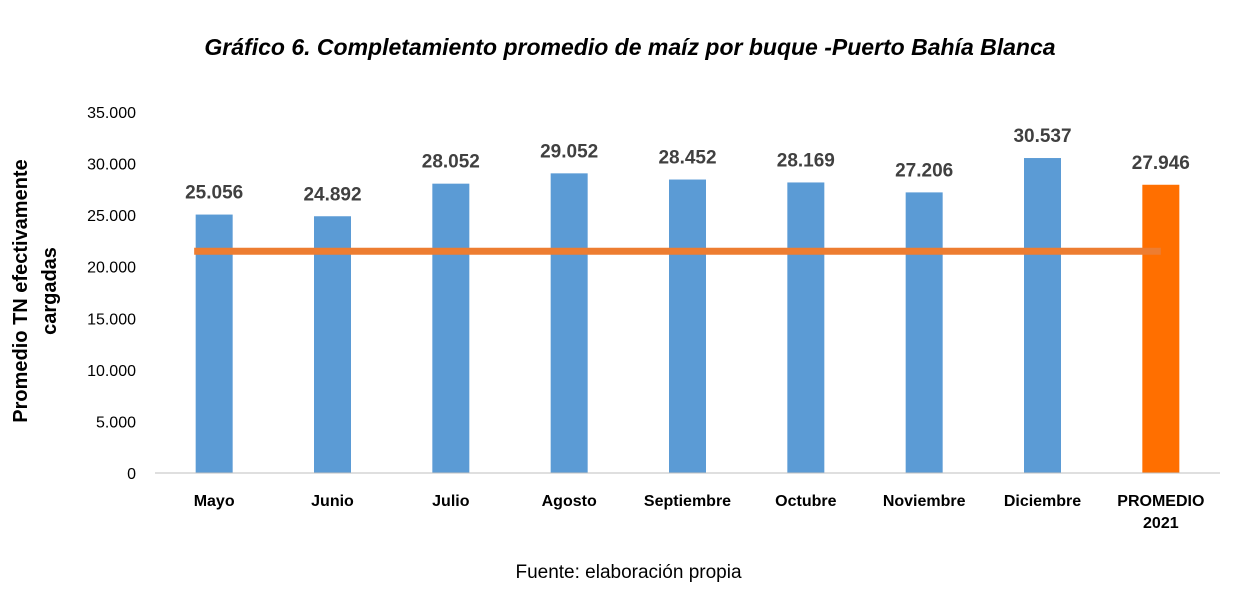 The height and width of the screenshot is (603, 1235). I want to click on y-tick-label: 25.000, so click(111, 216).